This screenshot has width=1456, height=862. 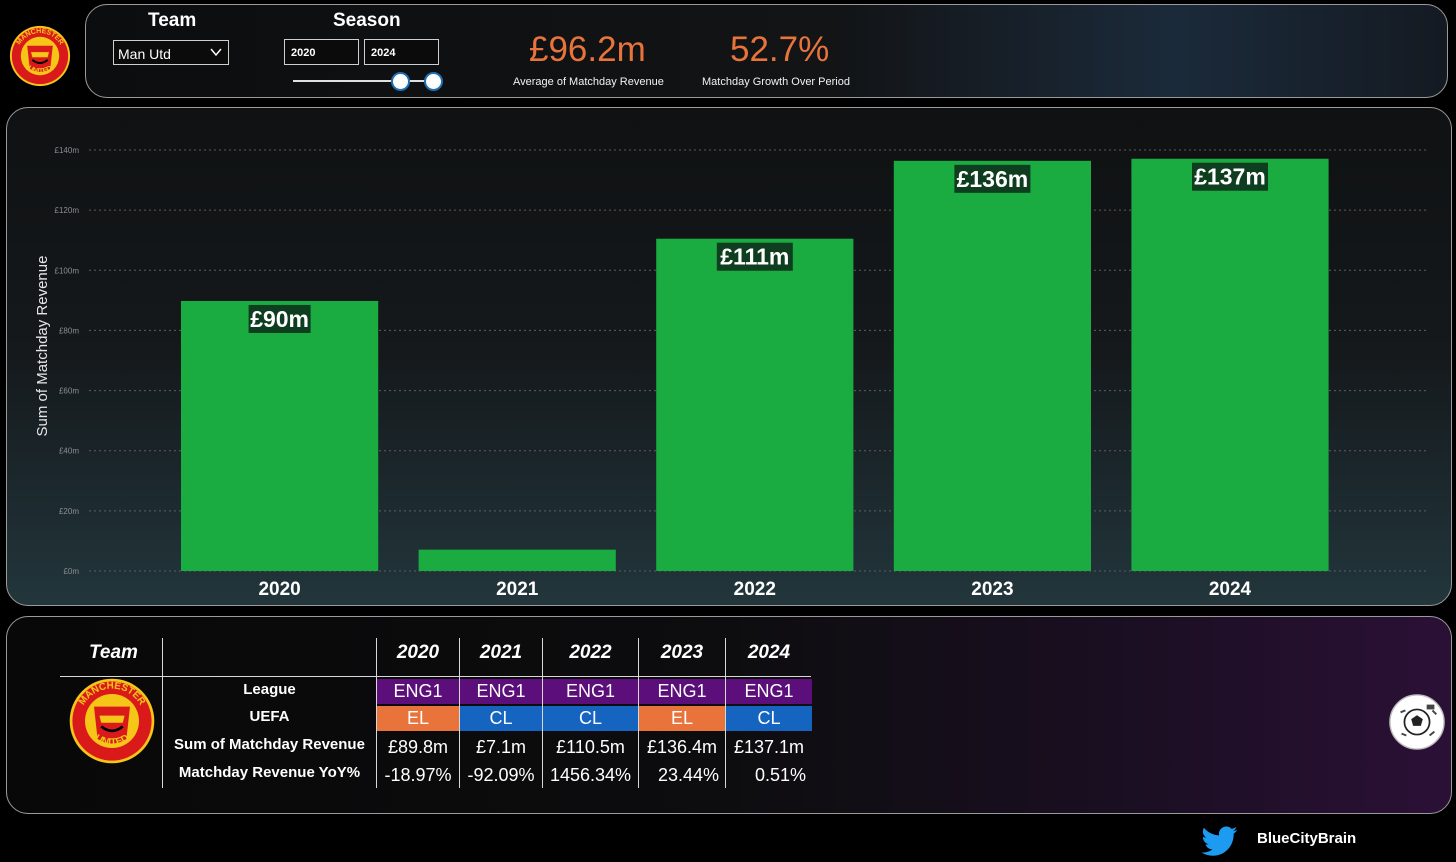 I want to click on bar-2022, so click(x=755, y=405).